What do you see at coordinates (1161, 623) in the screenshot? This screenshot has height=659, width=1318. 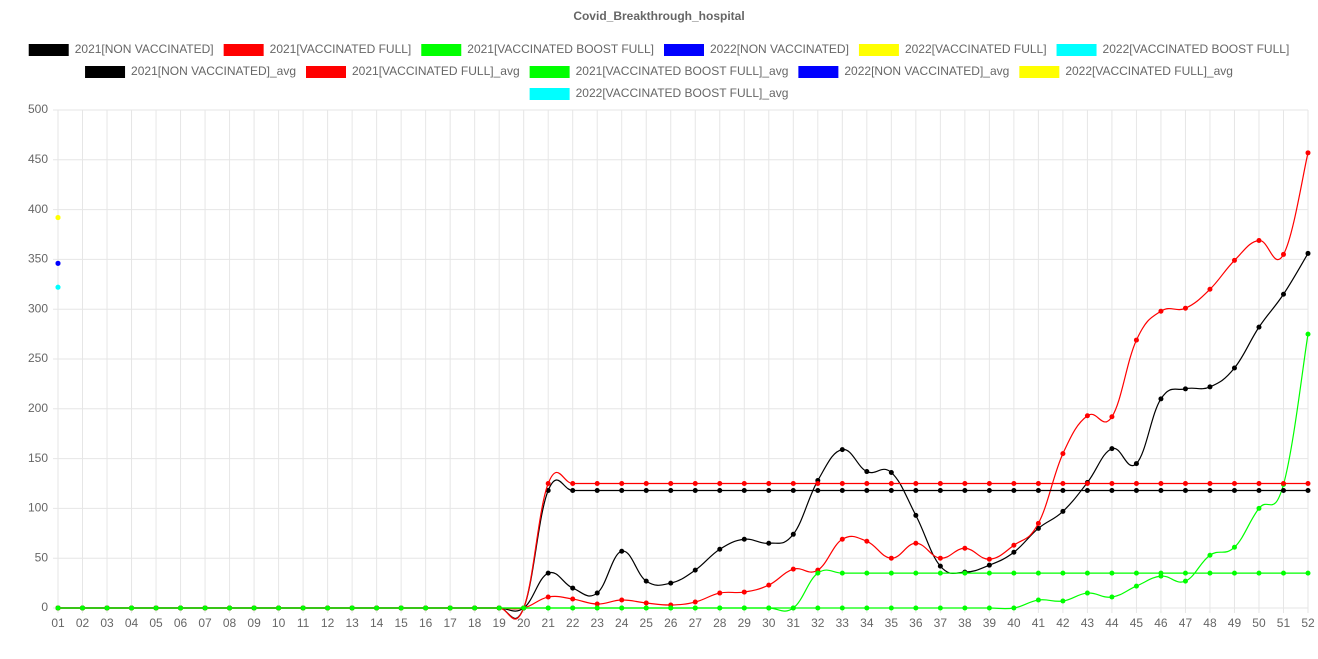 I see `x-tick-label: 46` at bounding box center [1161, 623].